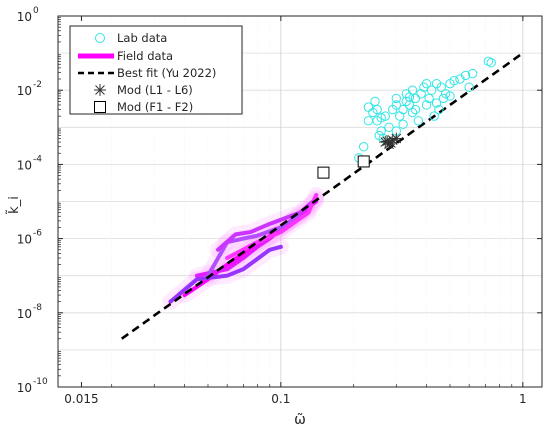 Image resolution: width=550 pixels, height=437 pixels. I want to click on legend-asterisk-symbol, so click(100, 90).